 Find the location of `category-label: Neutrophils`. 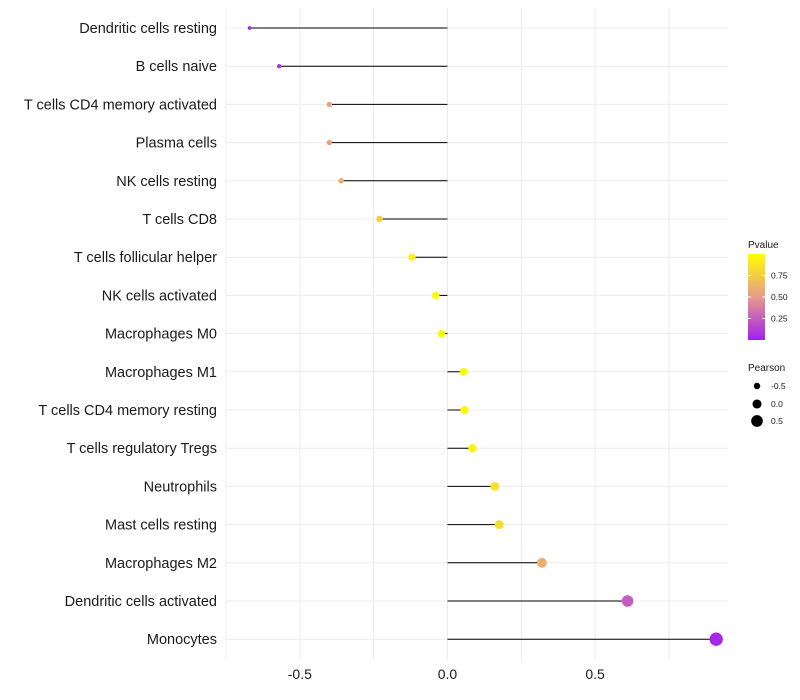

category-label: Neutrophils is located at coordinates (180, 487).